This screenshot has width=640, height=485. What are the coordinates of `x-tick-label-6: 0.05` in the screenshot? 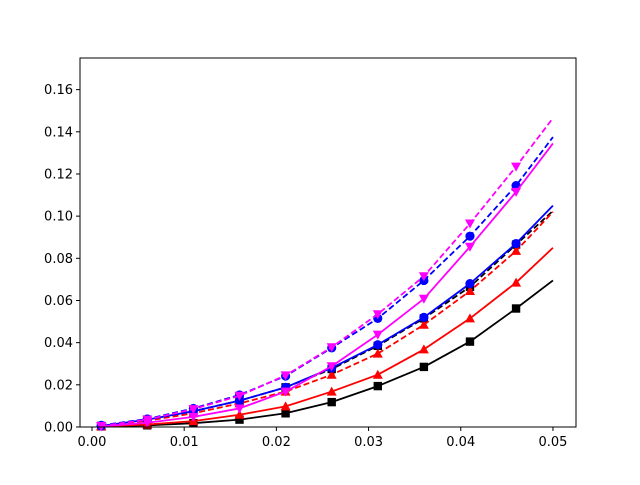 It's located at (552, 442).